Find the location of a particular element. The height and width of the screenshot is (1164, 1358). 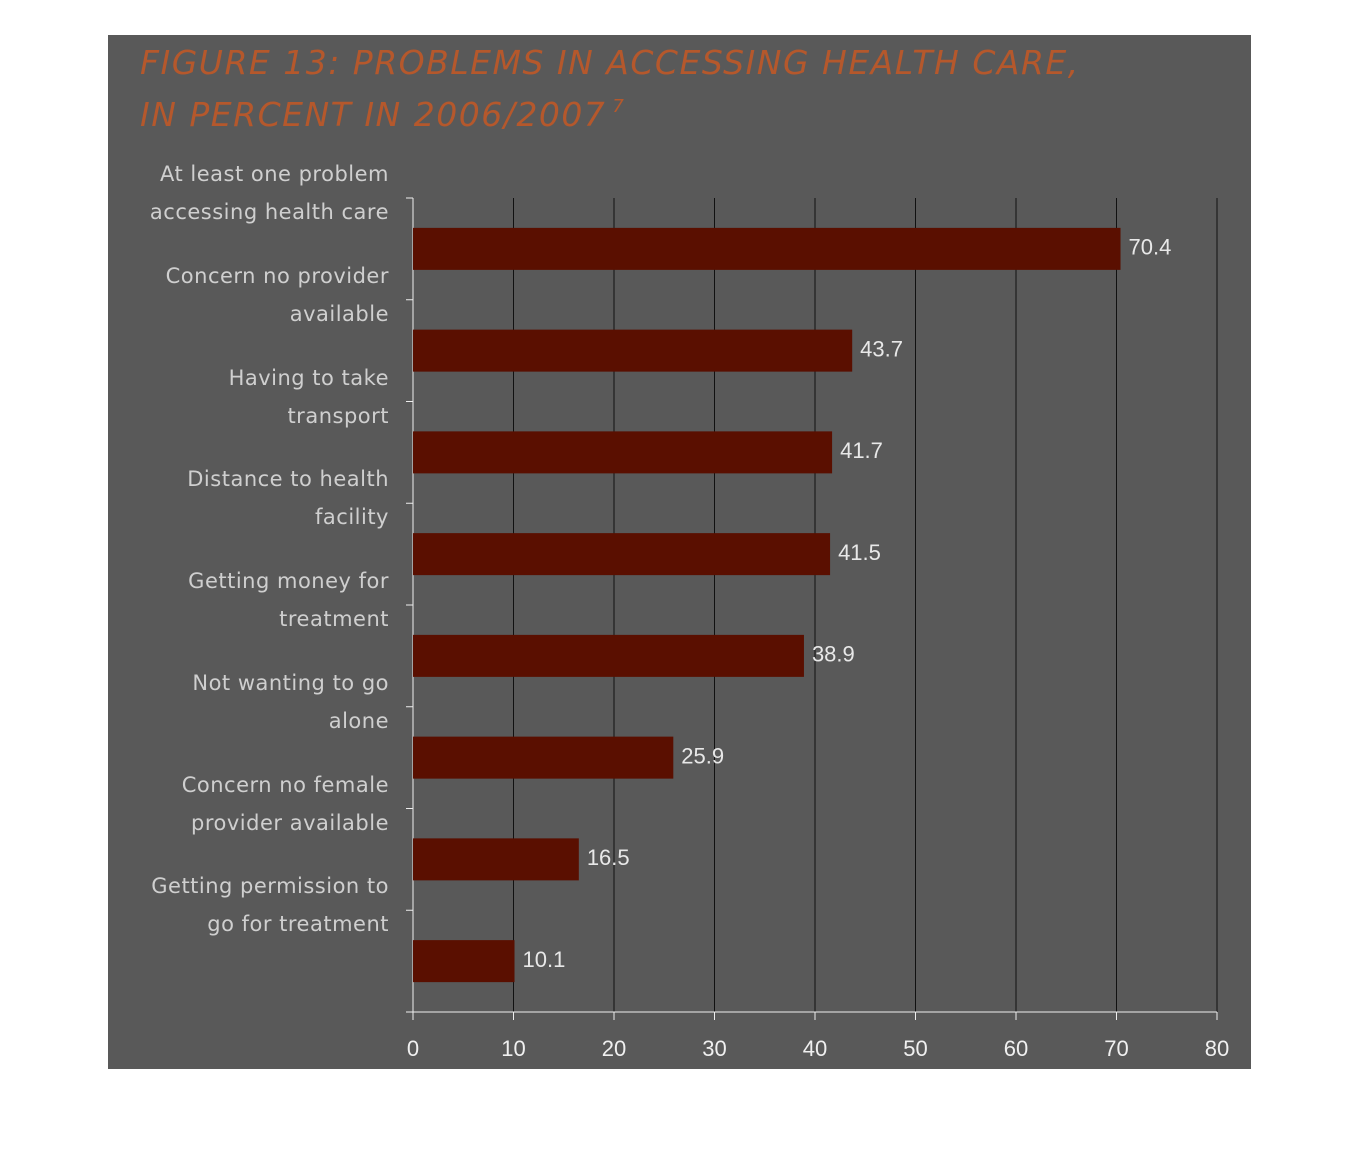

x-tick-label: 70 is located at coordinates (1116, 1048).